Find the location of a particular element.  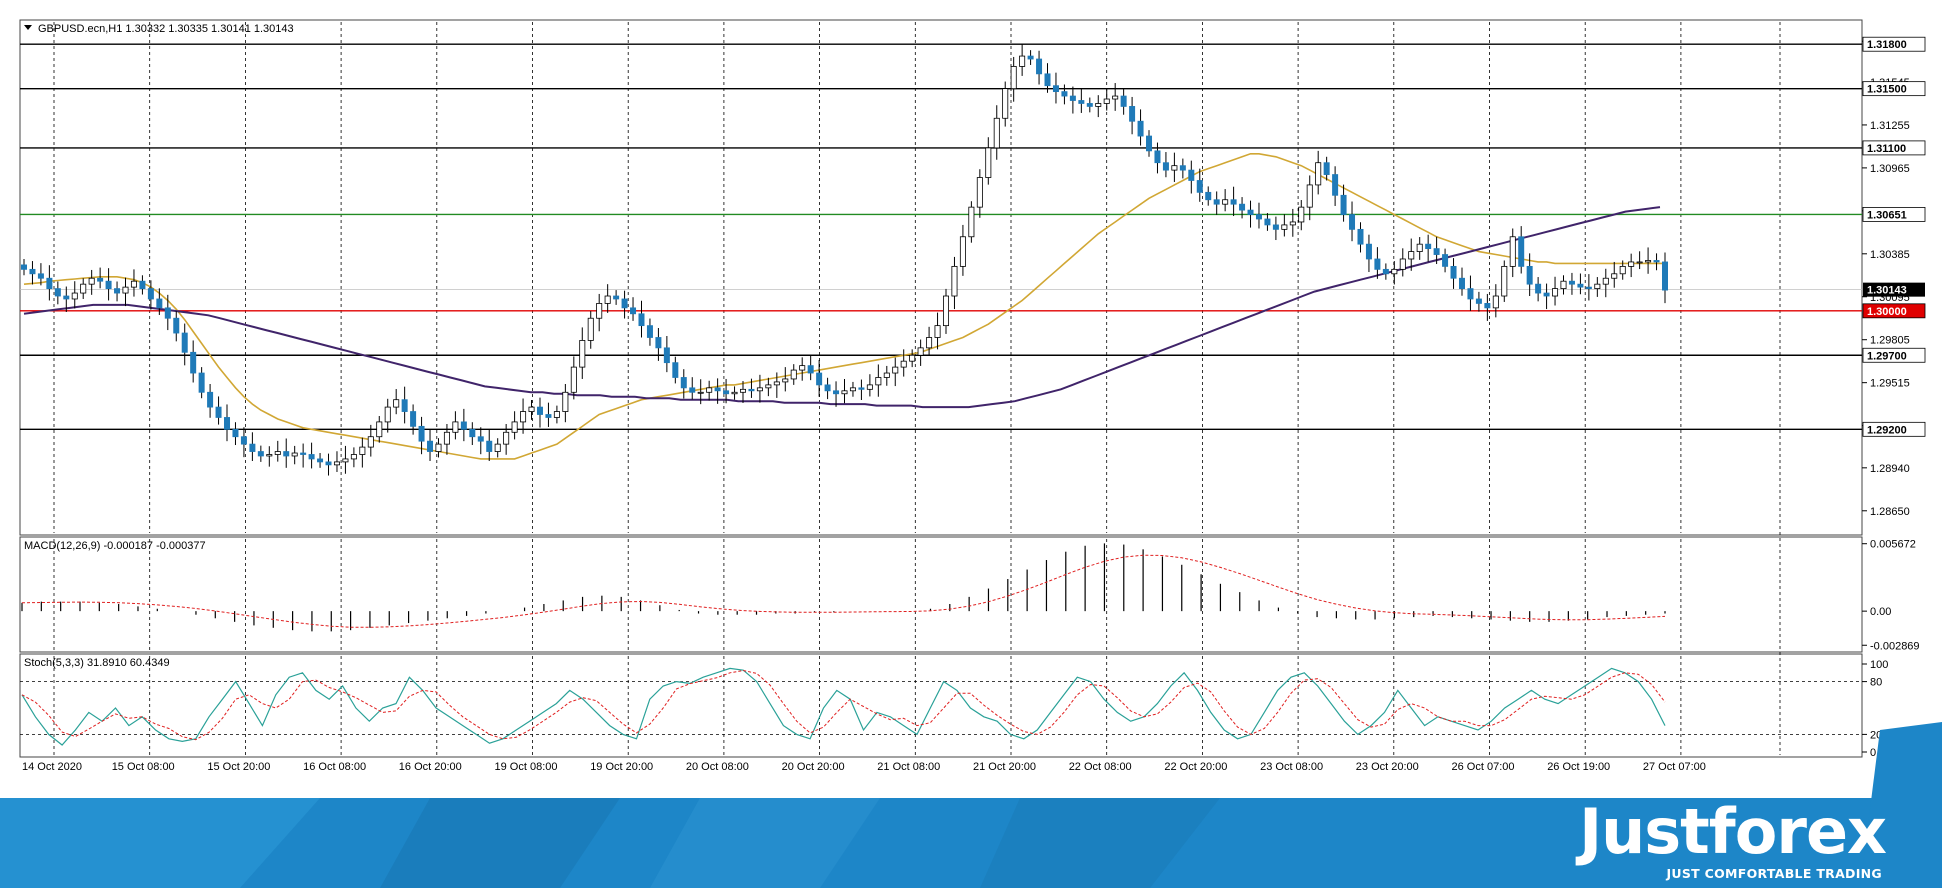

level-price-label: 1.31500 is located at coordinates (1887, 90).